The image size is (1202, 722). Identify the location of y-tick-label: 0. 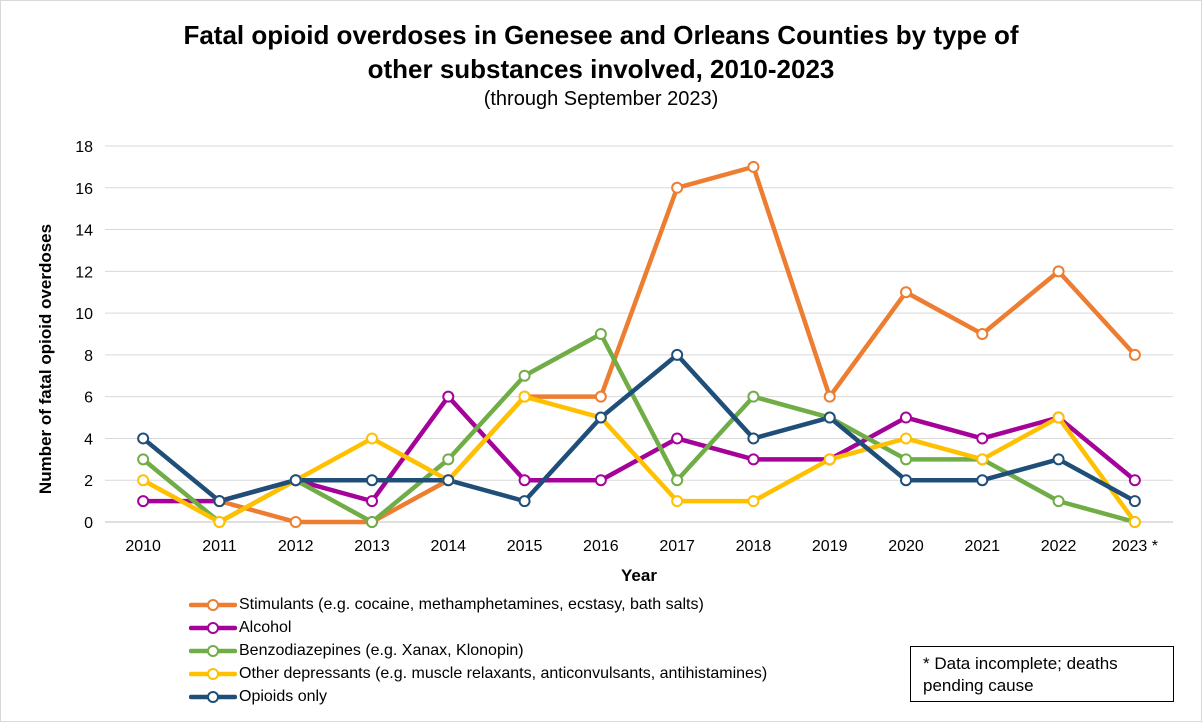
(88, 523).